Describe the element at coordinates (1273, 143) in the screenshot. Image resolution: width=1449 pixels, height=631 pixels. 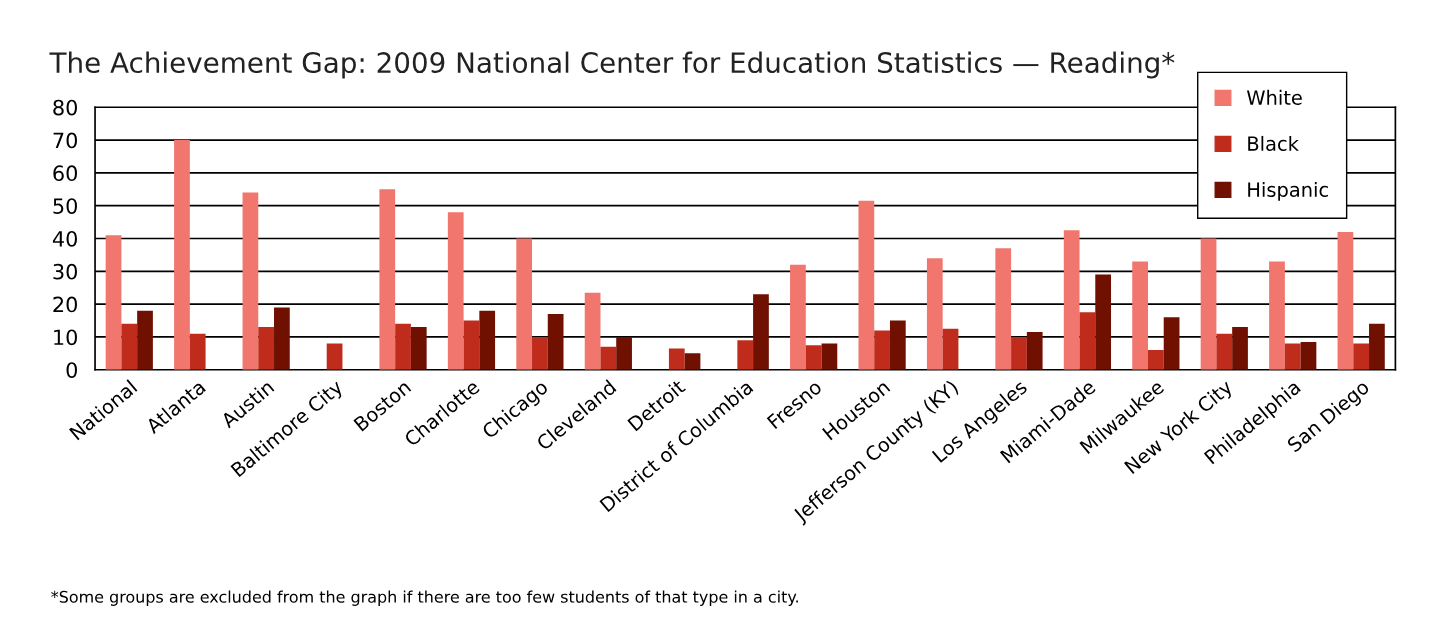
I see `legend-label: Black` at that location.